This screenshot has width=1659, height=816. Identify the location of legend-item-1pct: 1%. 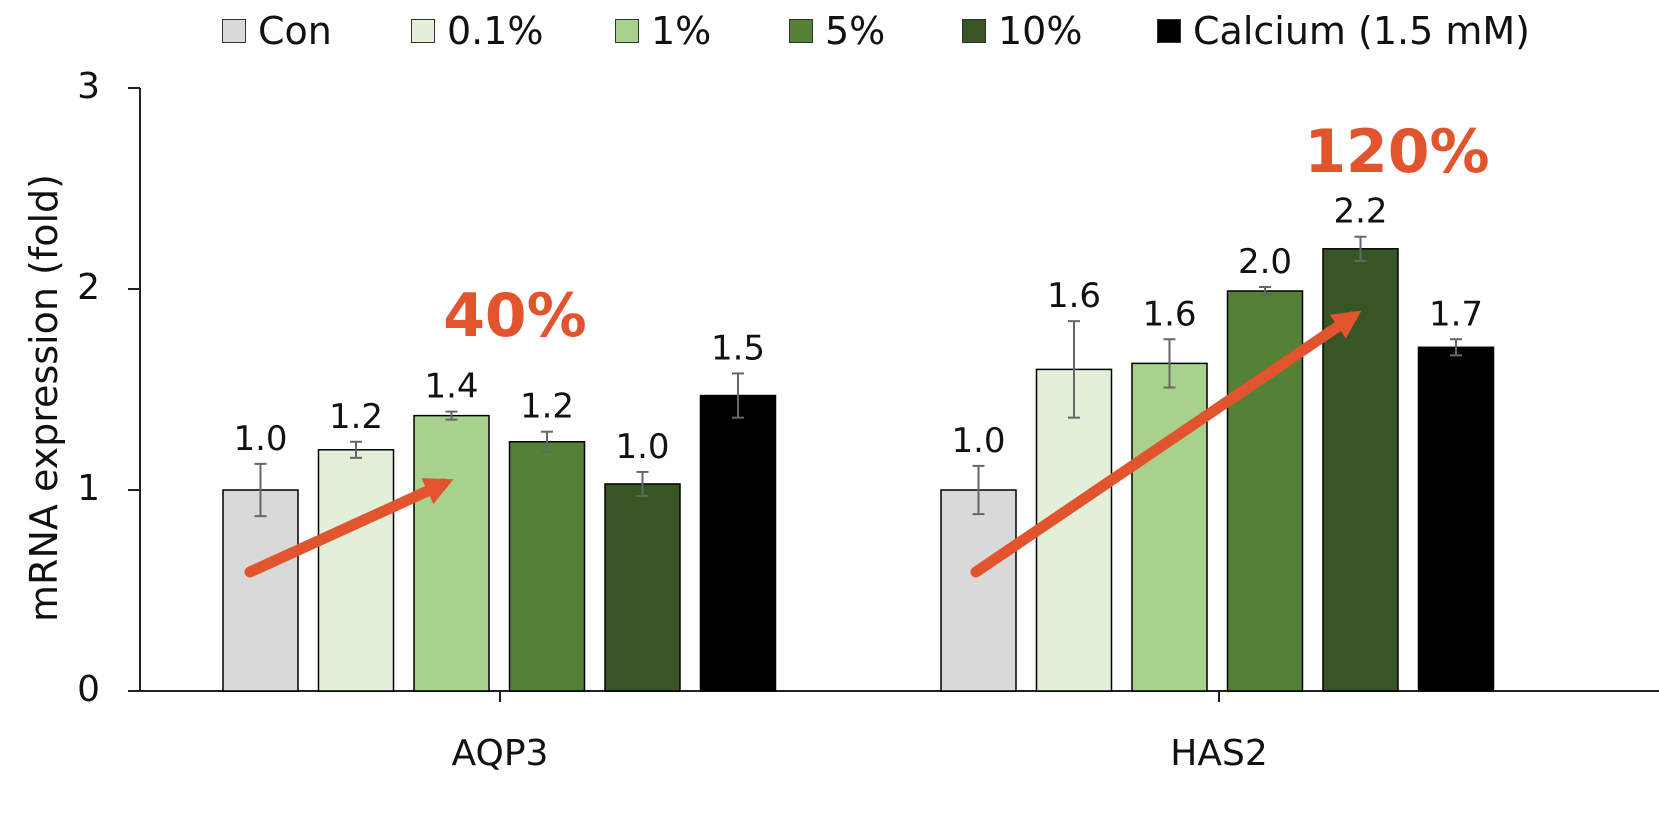
(663, 31).